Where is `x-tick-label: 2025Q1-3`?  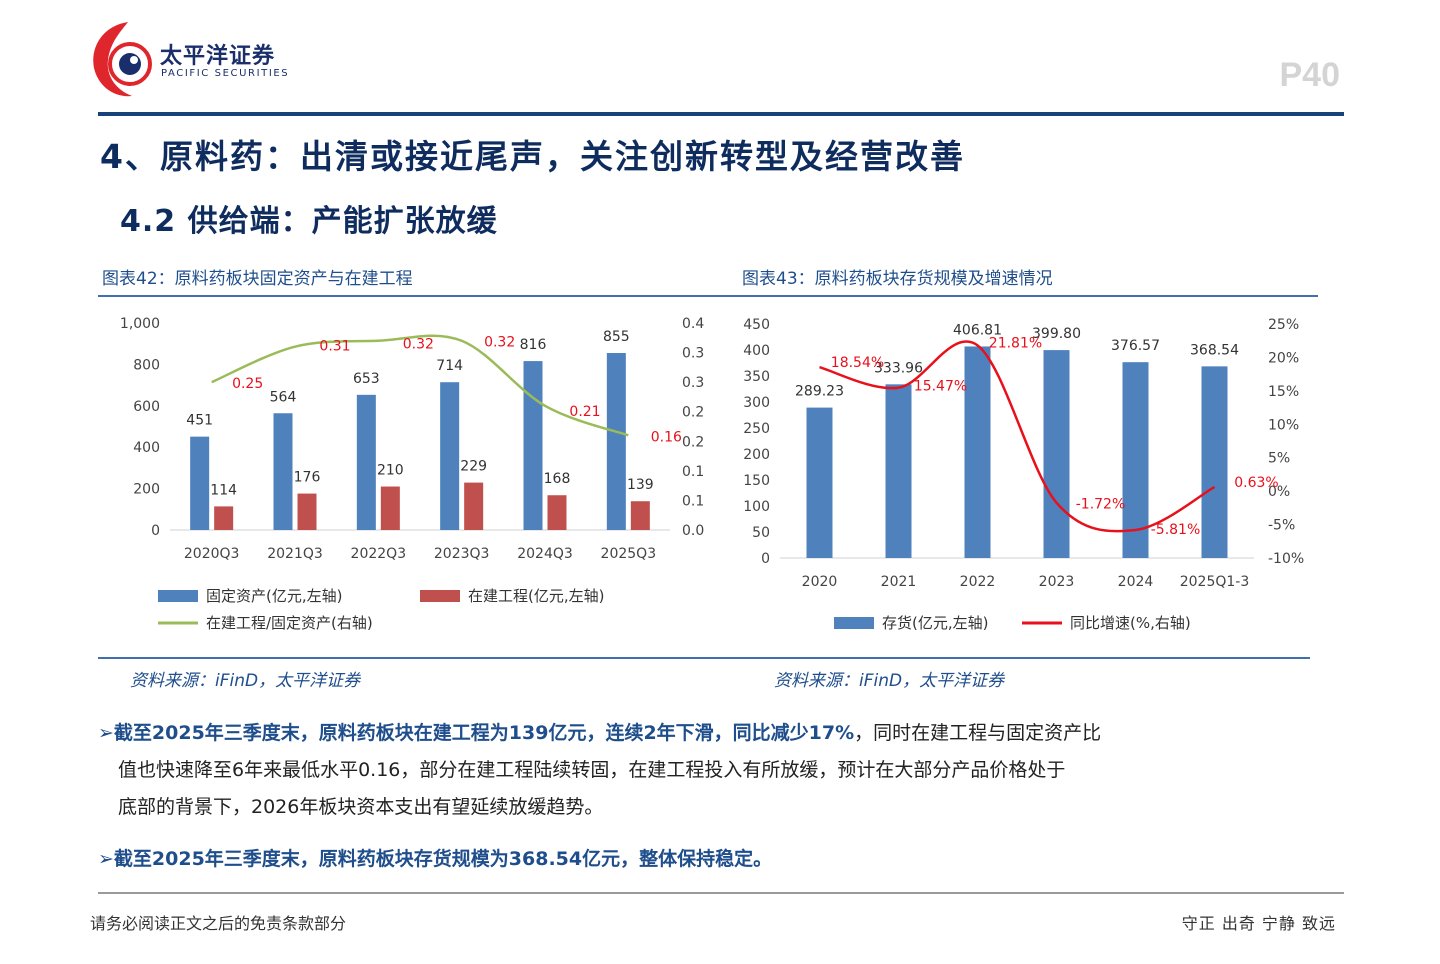 x-tick-label: 2025Q1-3 is located at coordinates (1215, 582).